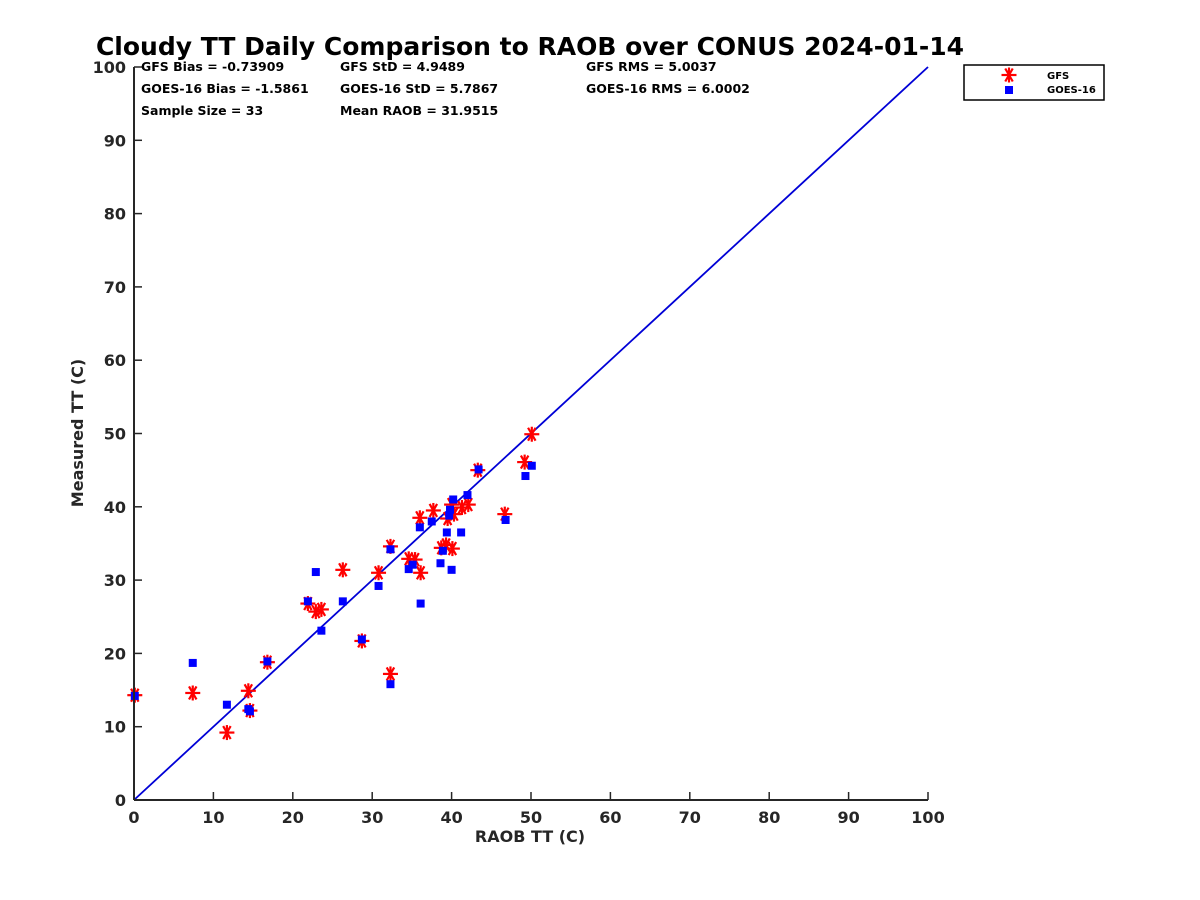  Describe the element at coordinates (212, 66) in the screenshot. I see `stat-gfs-bias: GFS Bias = -0.73909` at that location.